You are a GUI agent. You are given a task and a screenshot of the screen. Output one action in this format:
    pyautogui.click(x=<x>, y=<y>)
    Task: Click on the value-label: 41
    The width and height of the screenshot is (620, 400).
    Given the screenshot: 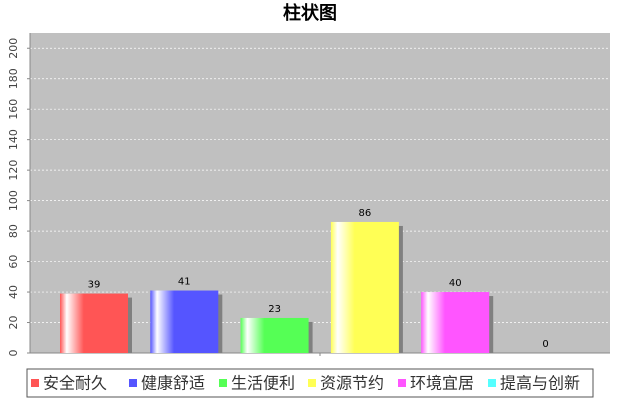 What is the action you would take?
    pyautogui.click(x=184, y=282)
    